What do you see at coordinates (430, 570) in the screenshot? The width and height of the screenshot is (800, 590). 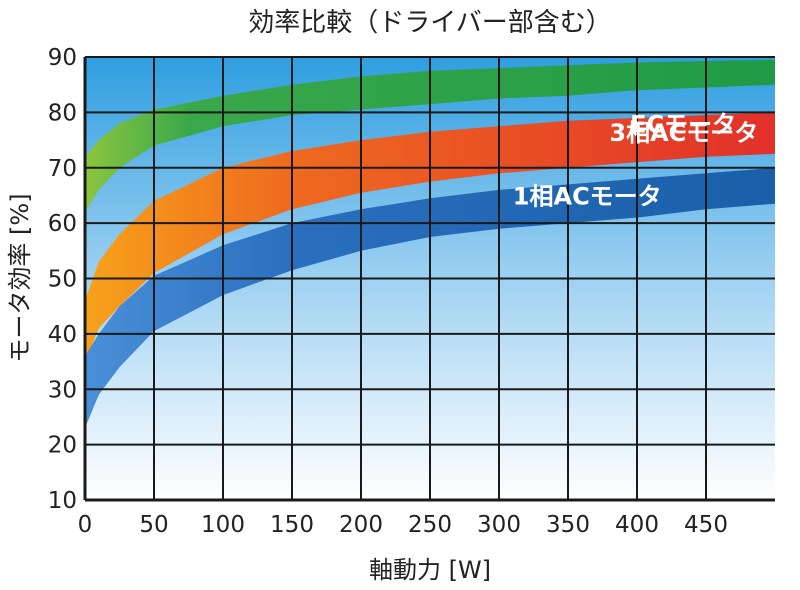 I see `x-axis-label: 軸動力 [W]` at bounding box center [430, 570].